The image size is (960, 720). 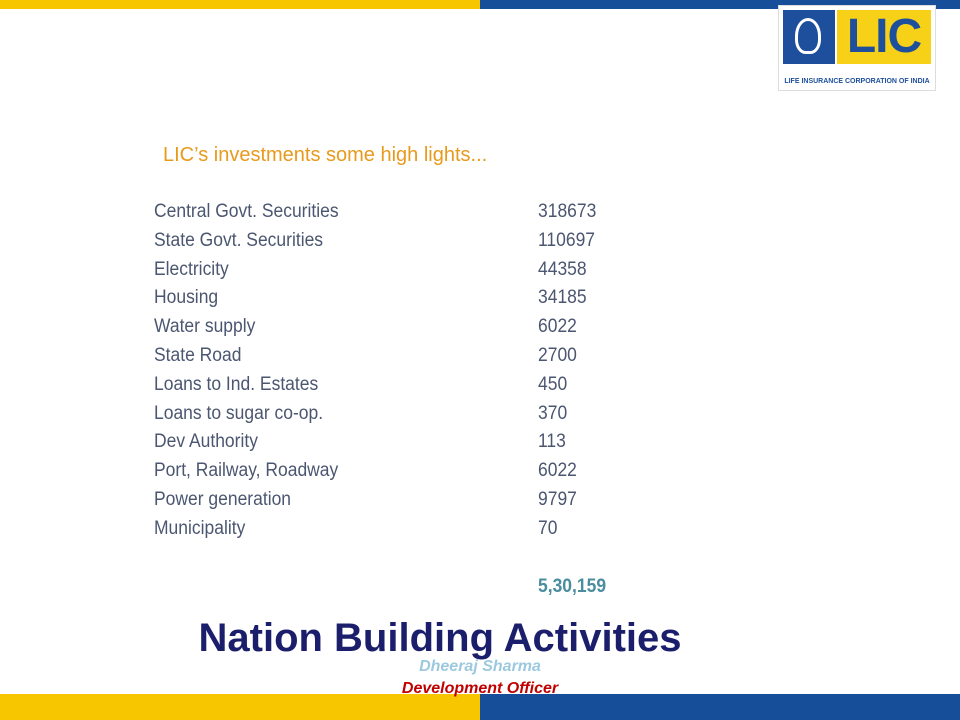 What do you see at coordinates (236, 384) in the screenshot?
I see `item-label: Loans to Ind. Estates` at bounding box center [236, 384].